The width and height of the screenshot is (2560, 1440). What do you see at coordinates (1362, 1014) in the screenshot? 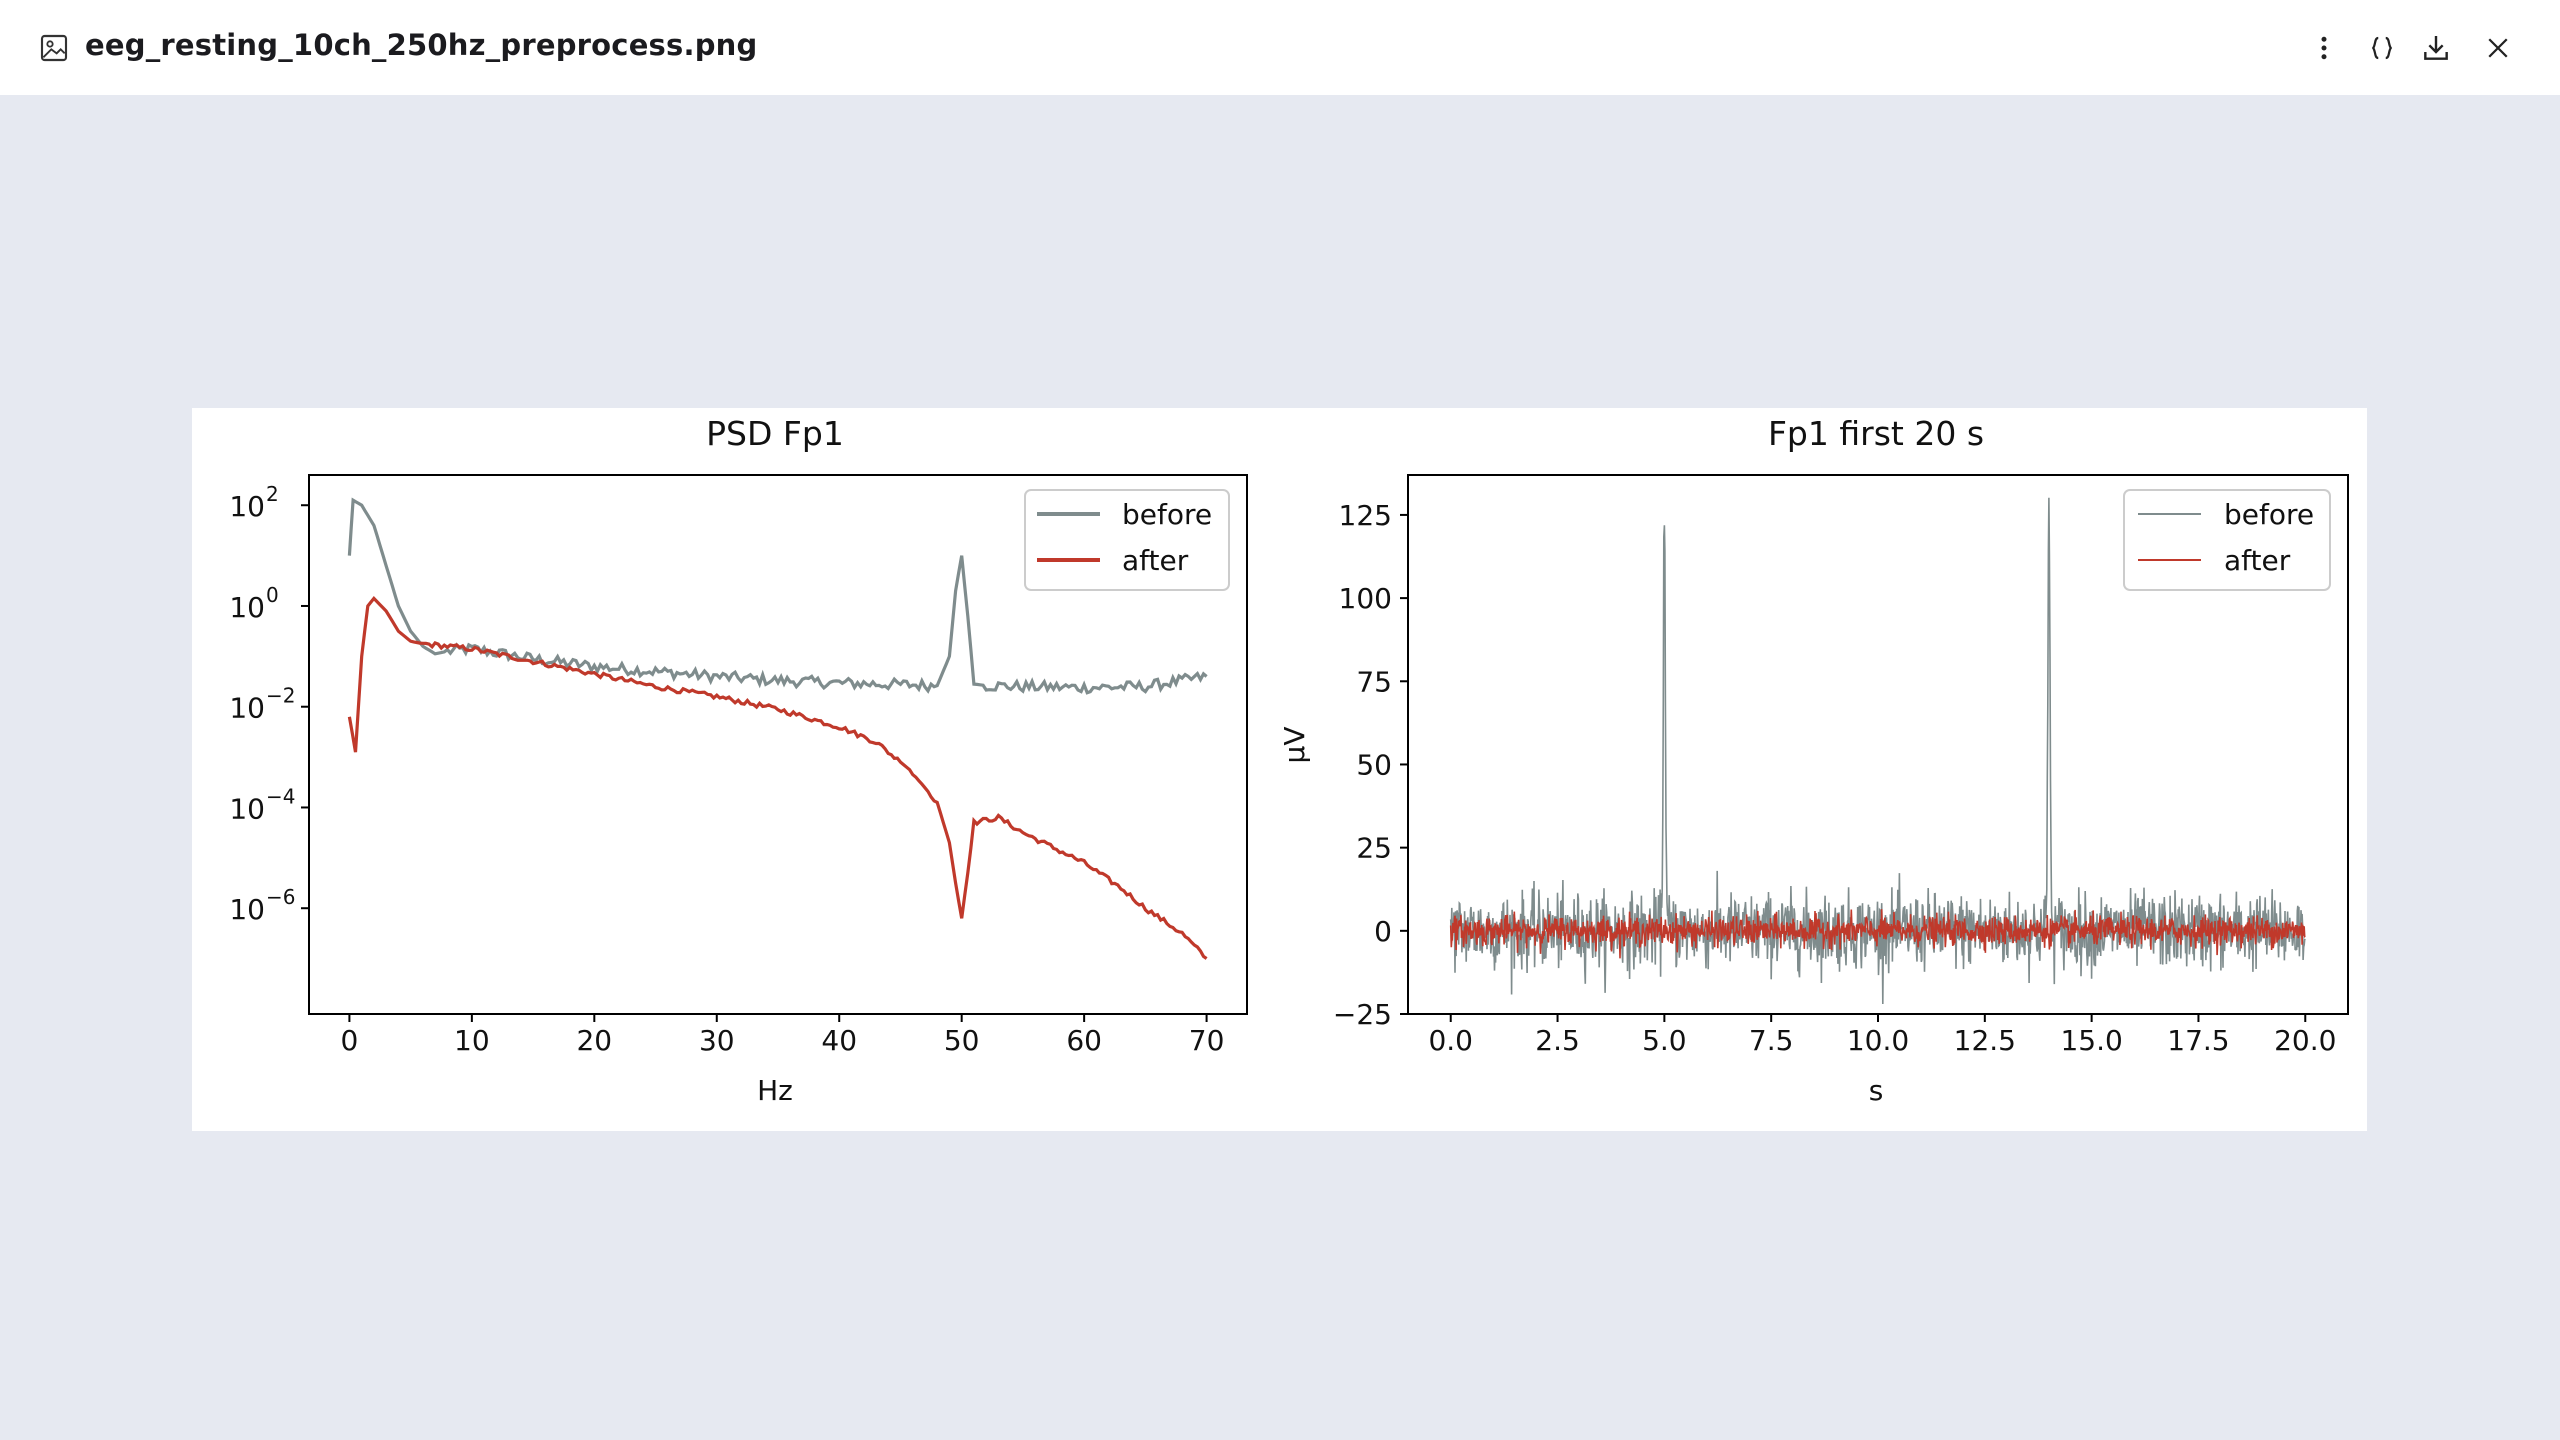
I see `ts-ytick-label: −25` at bounding box center [1362, 1014].